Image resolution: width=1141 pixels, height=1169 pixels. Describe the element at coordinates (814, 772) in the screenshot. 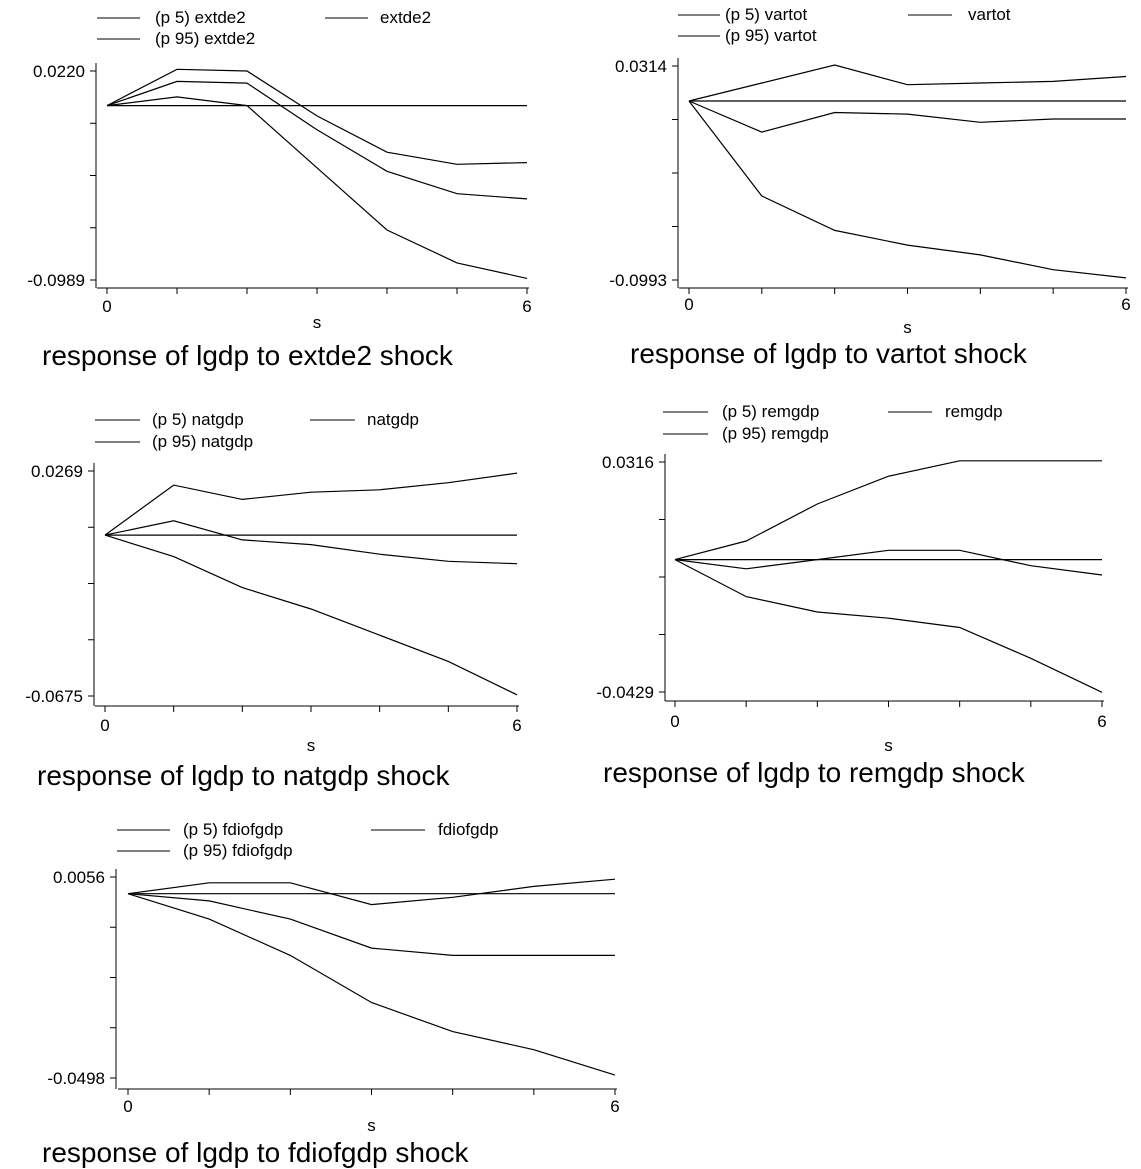

I see `chart-title: response of lgdp to remgdp shock` at that location.